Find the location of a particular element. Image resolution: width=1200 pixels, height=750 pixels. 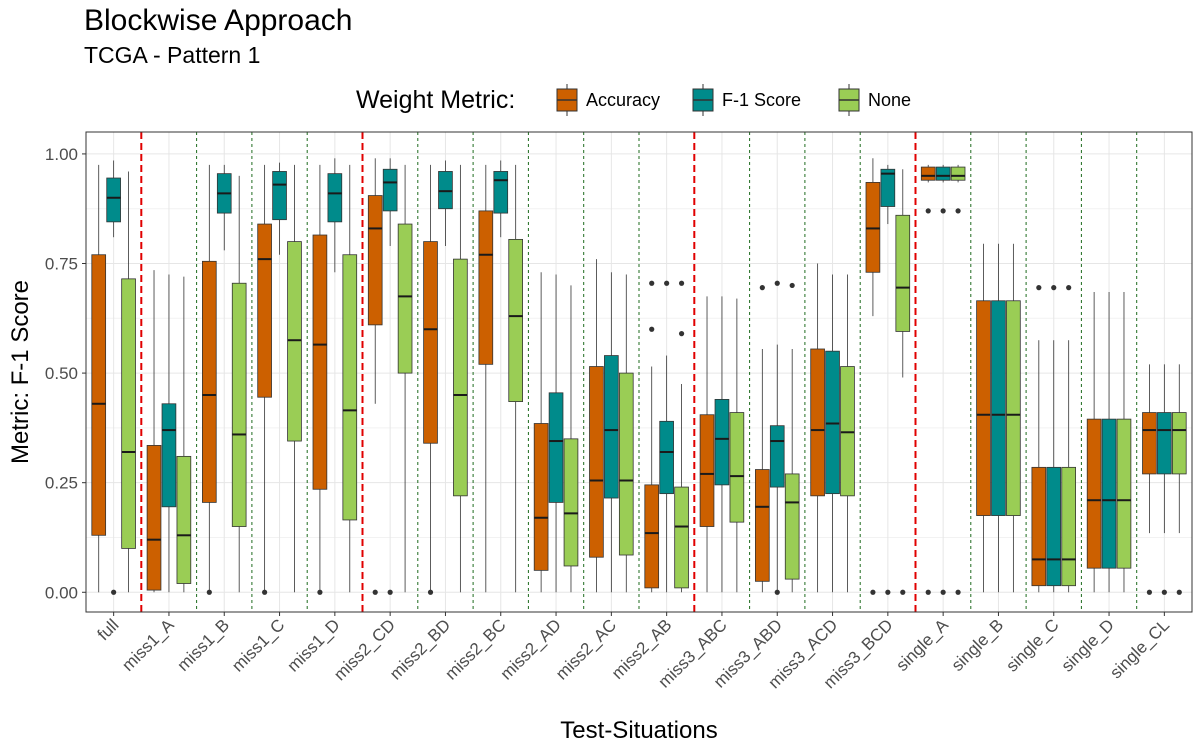

box-miss1_C-accuracy is located at coordinates (264, 379).